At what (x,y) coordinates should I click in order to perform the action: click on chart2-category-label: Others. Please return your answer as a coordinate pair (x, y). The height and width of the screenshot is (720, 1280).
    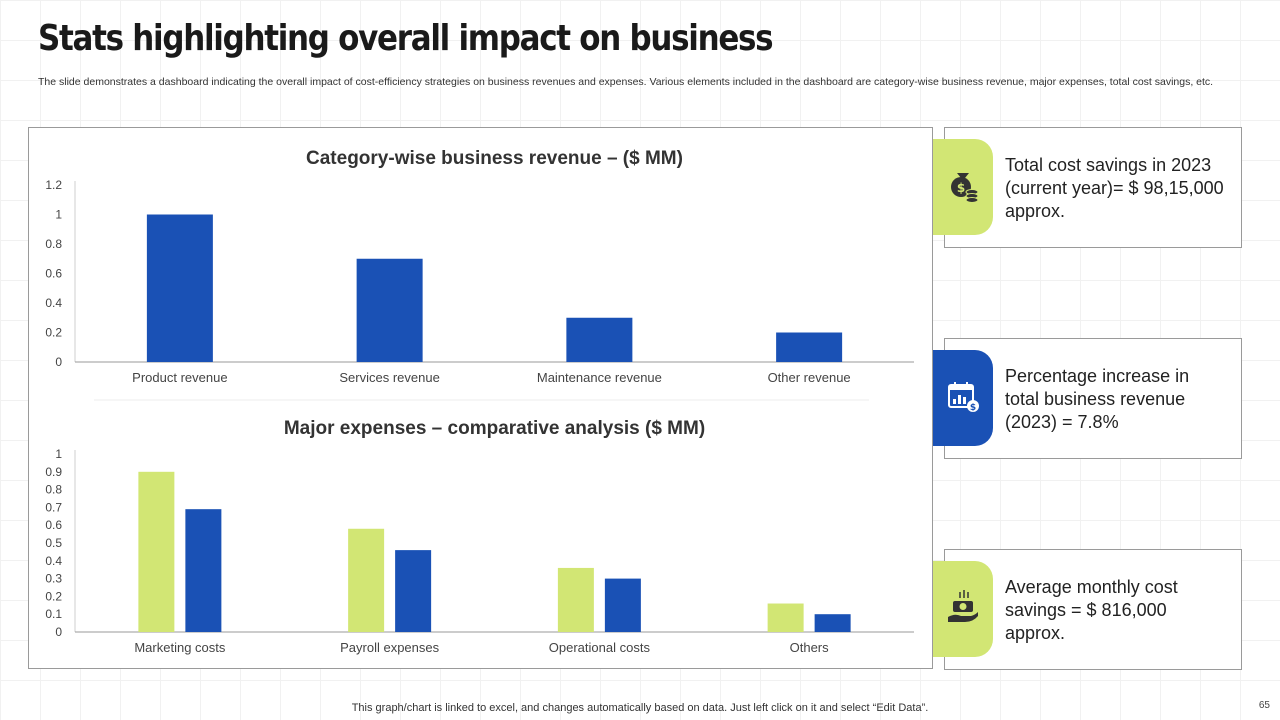
    Looking at the image, I should click on (810, 647).